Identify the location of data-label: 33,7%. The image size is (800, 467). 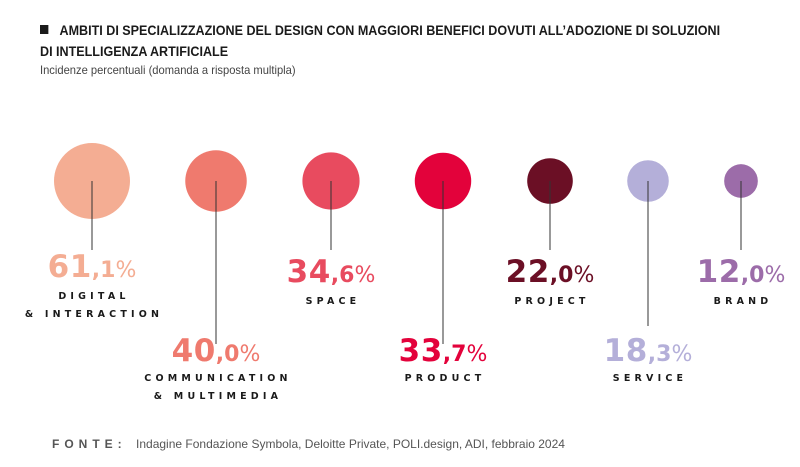
(443, 351).